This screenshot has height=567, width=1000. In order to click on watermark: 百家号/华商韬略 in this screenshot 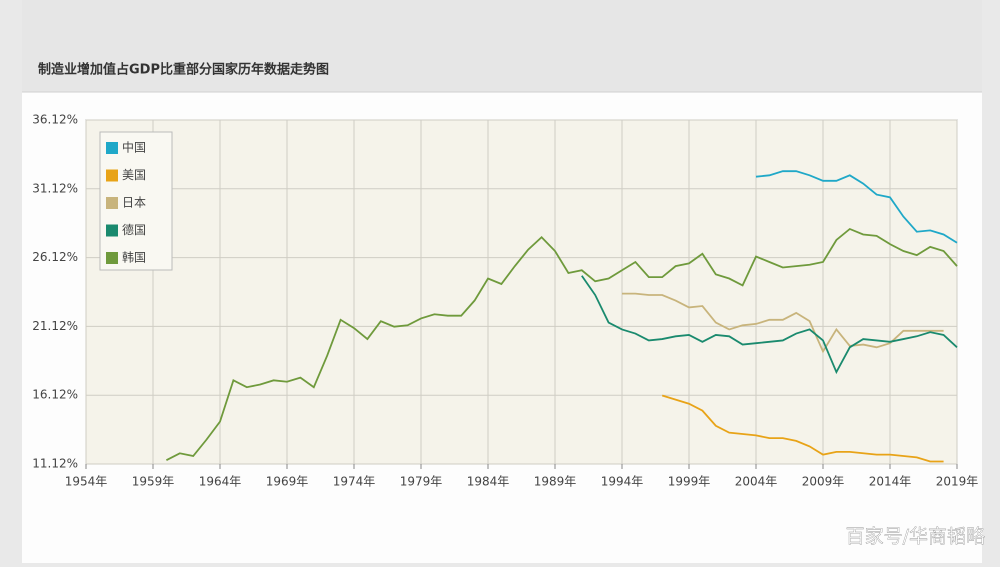, I will do `click(915, 537)`.